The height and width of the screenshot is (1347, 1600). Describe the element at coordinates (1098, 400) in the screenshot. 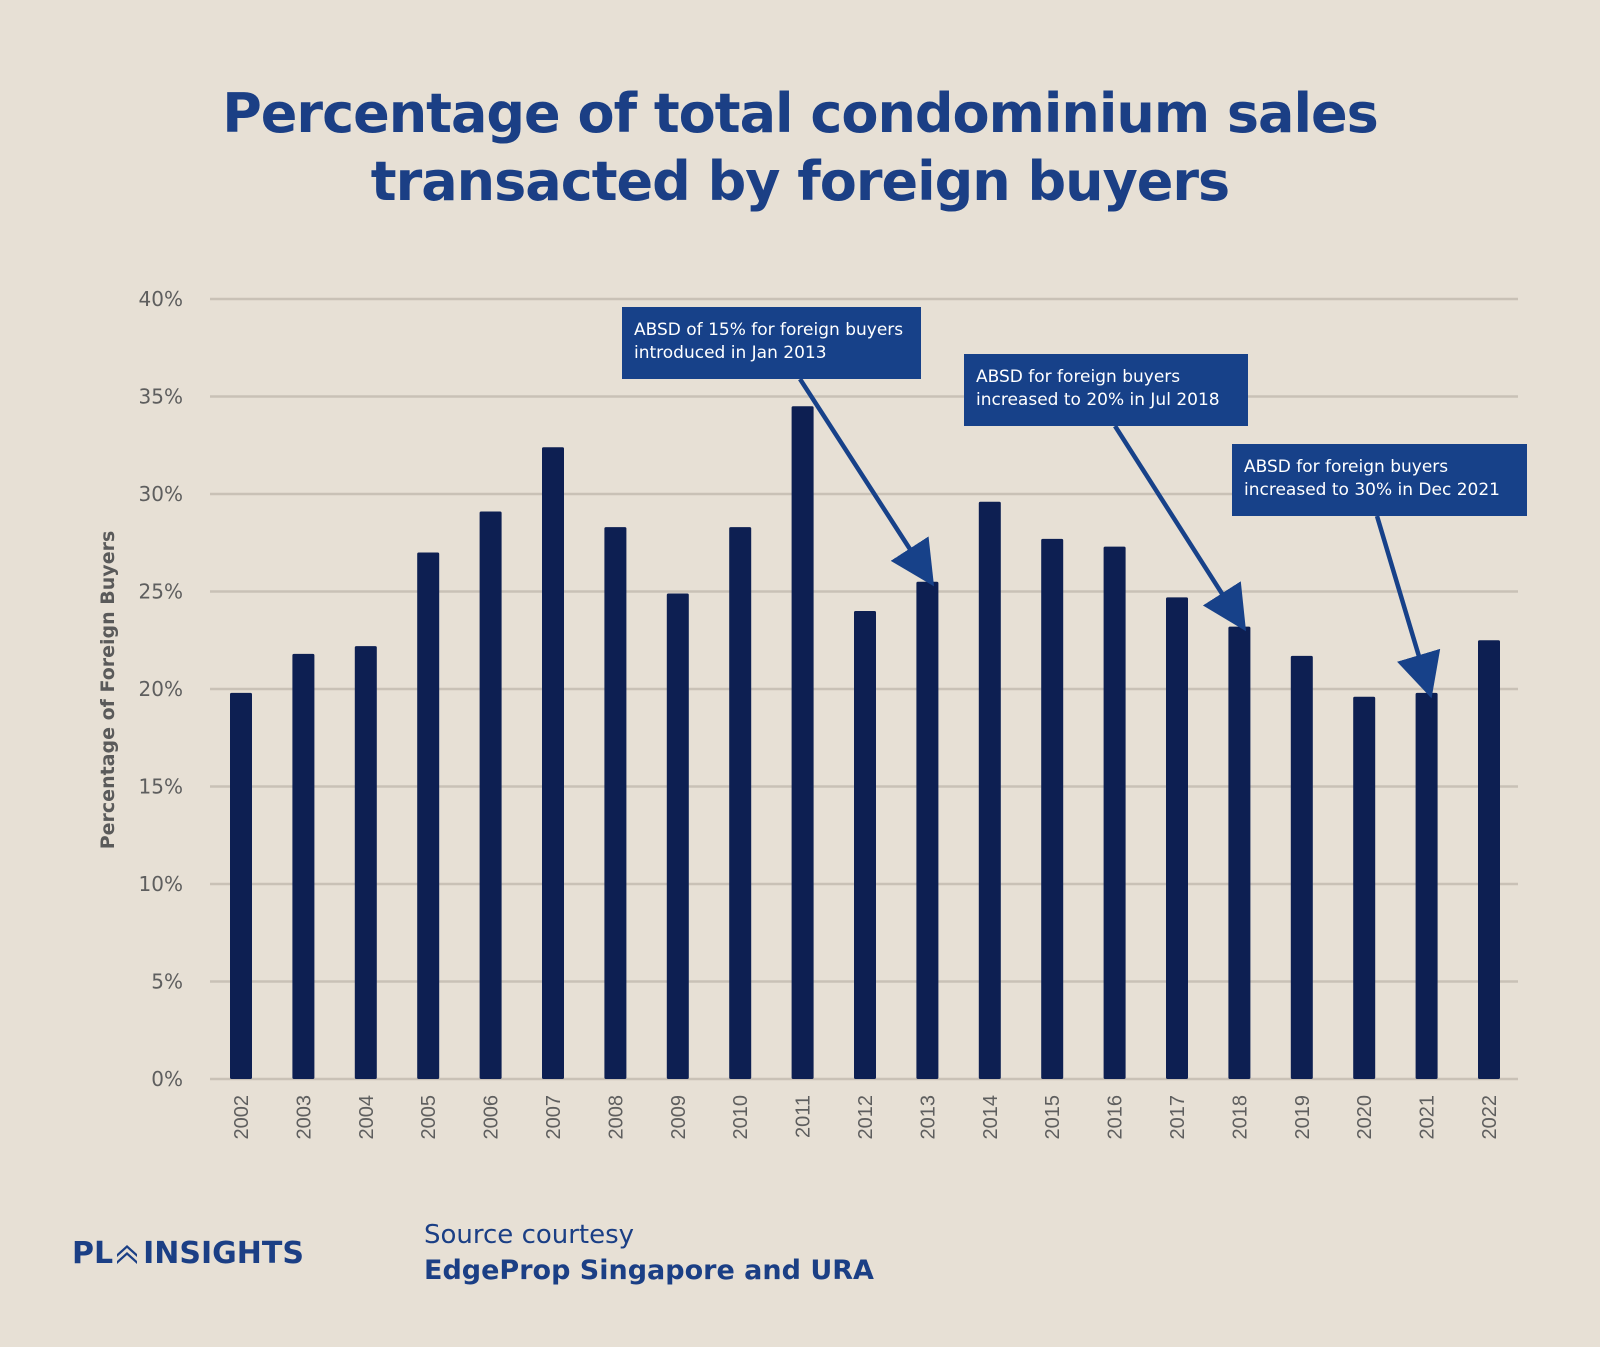

I see `annotation-text-line: increased to 20% in Jul 2018` at that location.